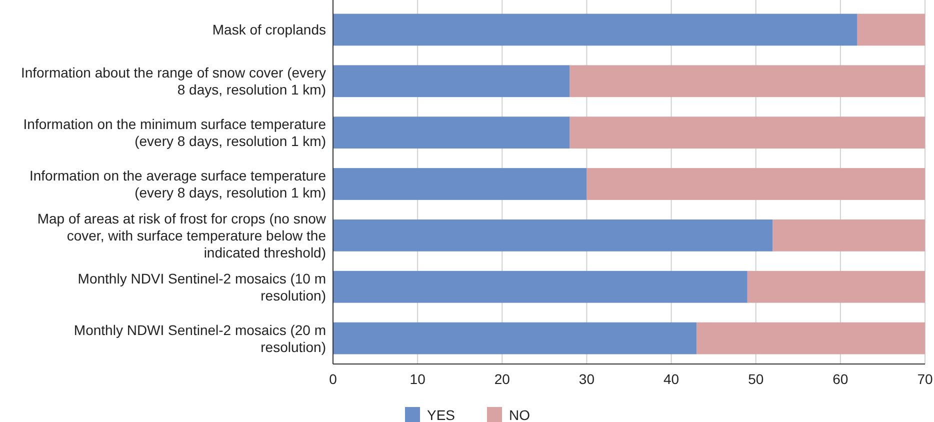  What do you see at coordinates (202, 287) in the screenshot?
I see `y-tick-label: Monthly NDVI Sentinel-2 mosaics (10 m resolution)` at bounding box center [202, 287].